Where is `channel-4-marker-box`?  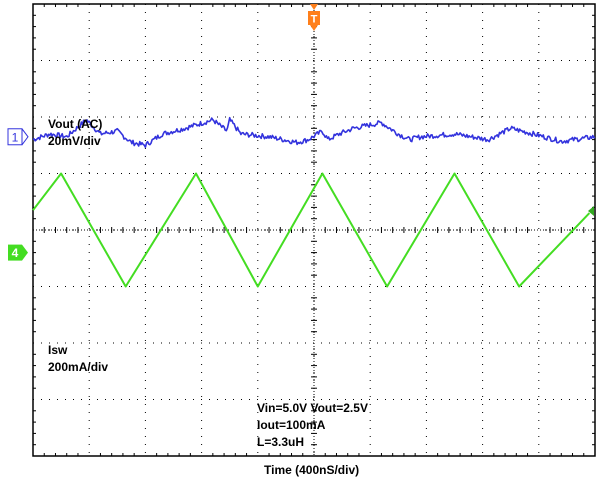
channel-4-marker-box is located at coordinates (15, 252).